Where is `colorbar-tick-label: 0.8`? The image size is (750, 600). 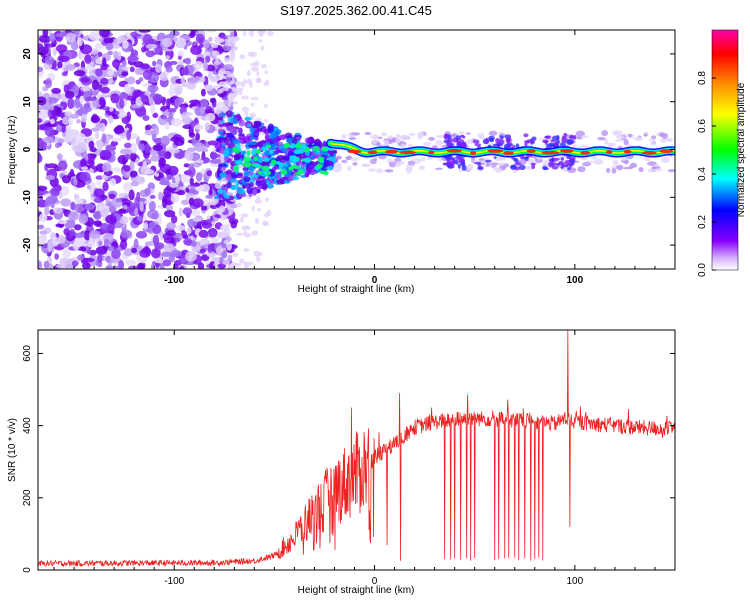
colorbar-tick-label: 0.8 is located at coordinates (702, 78).